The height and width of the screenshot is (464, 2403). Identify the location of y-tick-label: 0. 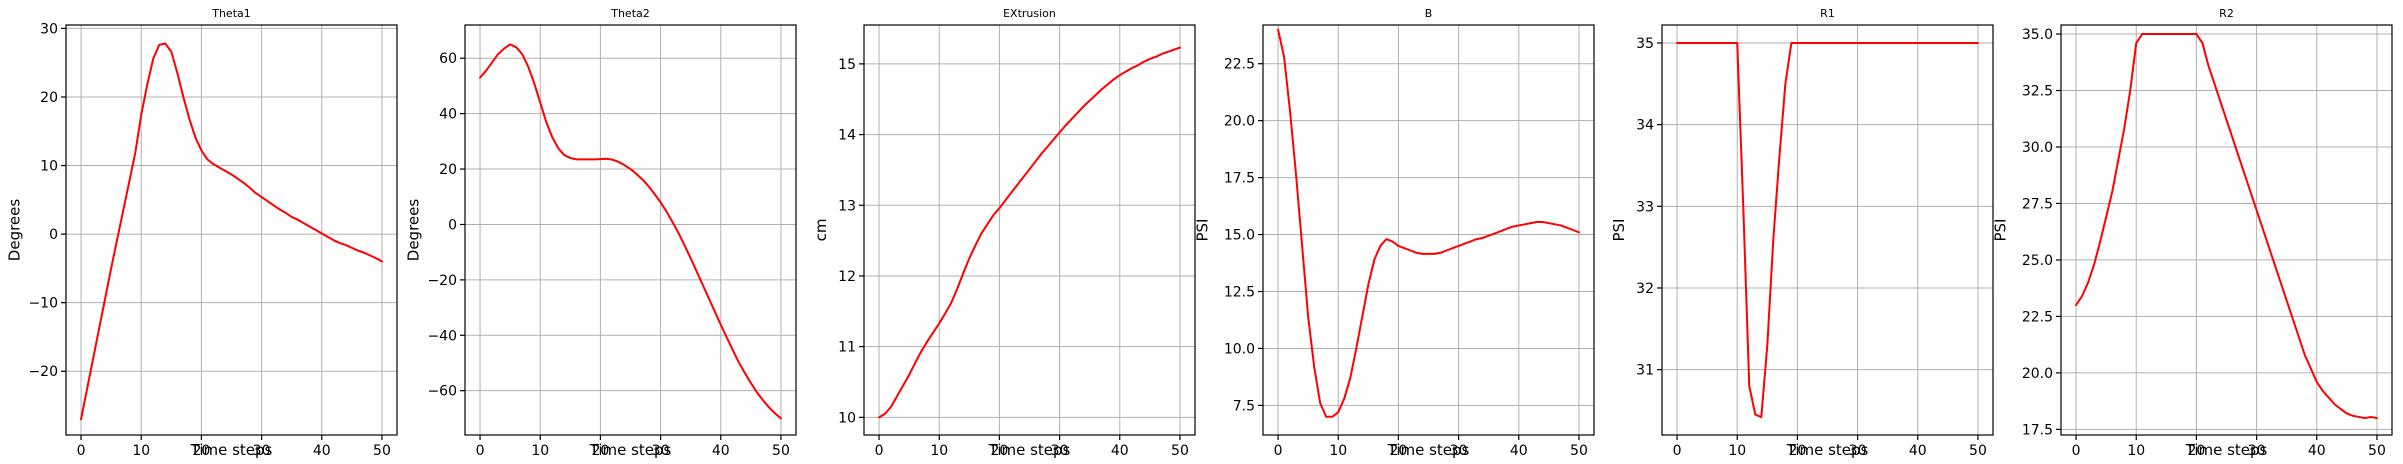
(53, 235).